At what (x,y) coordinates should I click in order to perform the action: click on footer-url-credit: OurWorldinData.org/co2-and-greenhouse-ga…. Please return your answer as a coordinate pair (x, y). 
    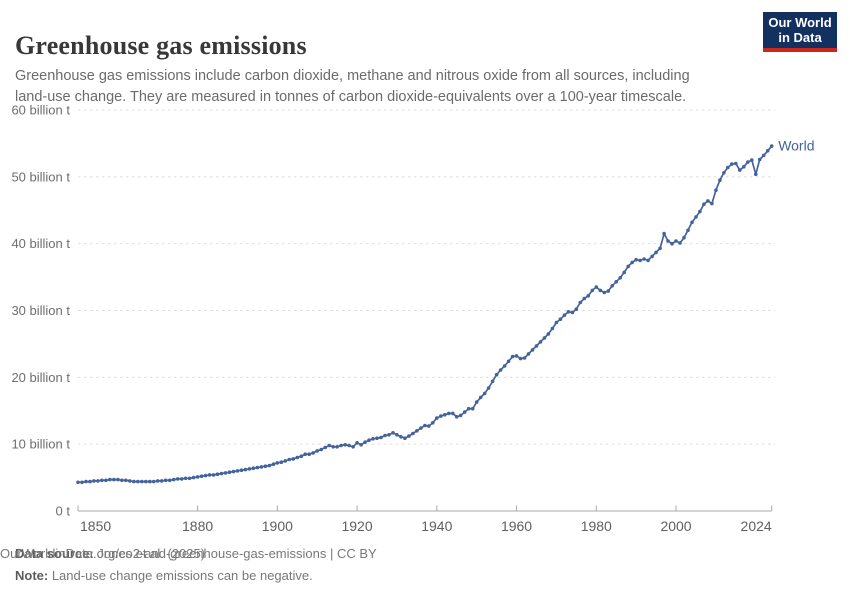
    Looking at the image, I should click on (188, 553).